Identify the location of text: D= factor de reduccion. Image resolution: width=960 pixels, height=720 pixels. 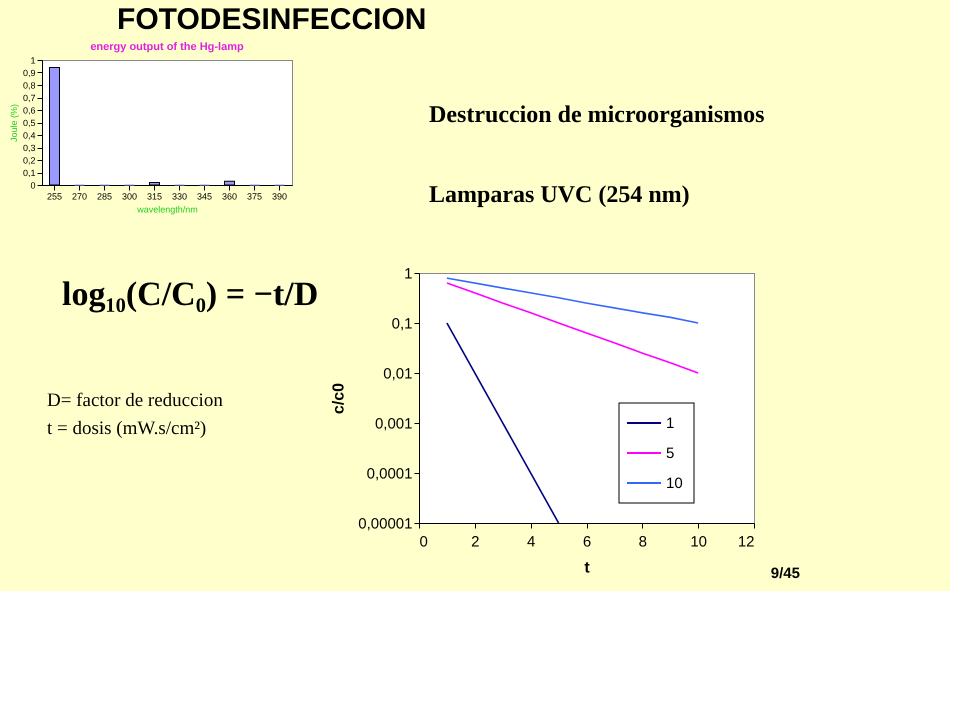
(135, 400).